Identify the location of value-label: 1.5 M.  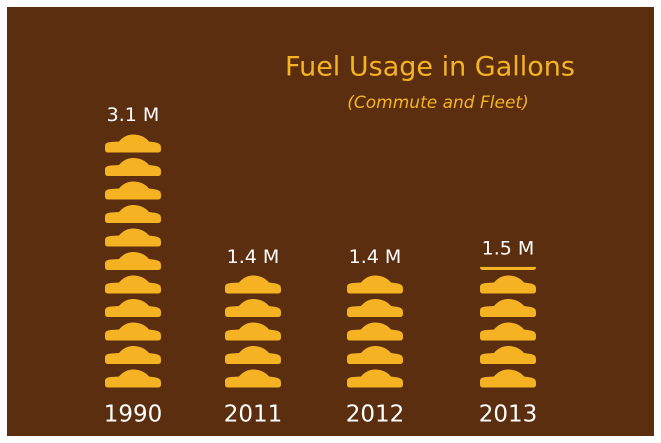
(508, 248).